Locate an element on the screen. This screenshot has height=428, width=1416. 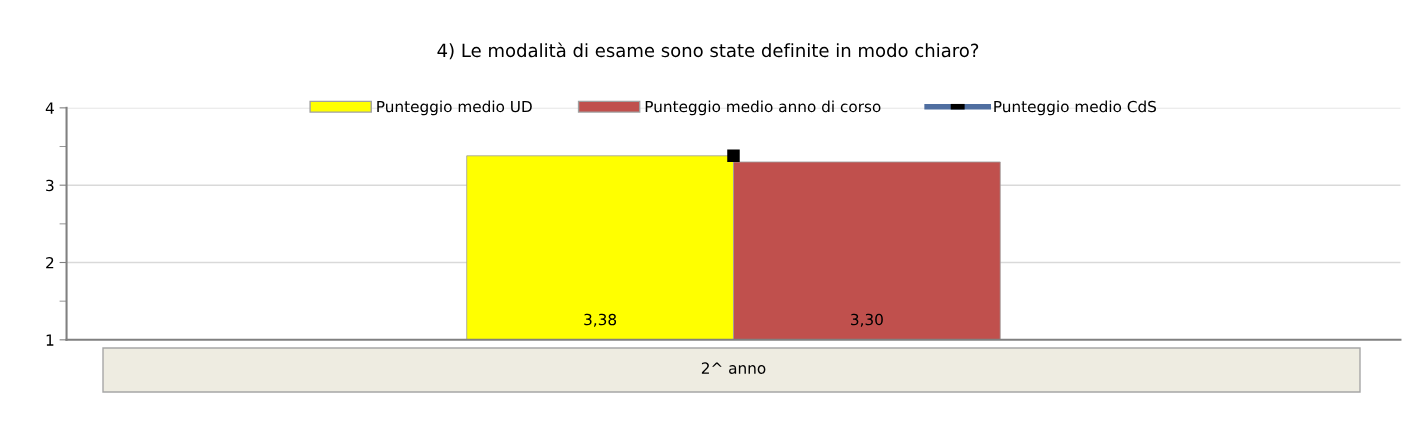
chart-title: 4) Le modalità di esame sono state definite in modo chiaro? is located at coordinates (708, 51).